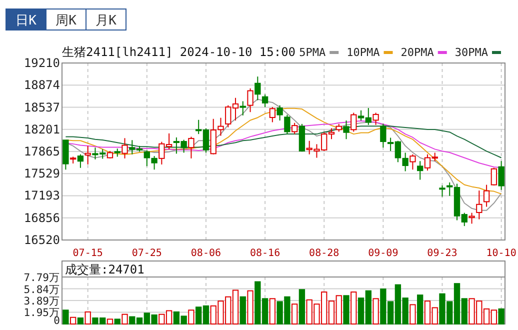  I want to click on y-tick-label: 3.89万, so click(42, 302).